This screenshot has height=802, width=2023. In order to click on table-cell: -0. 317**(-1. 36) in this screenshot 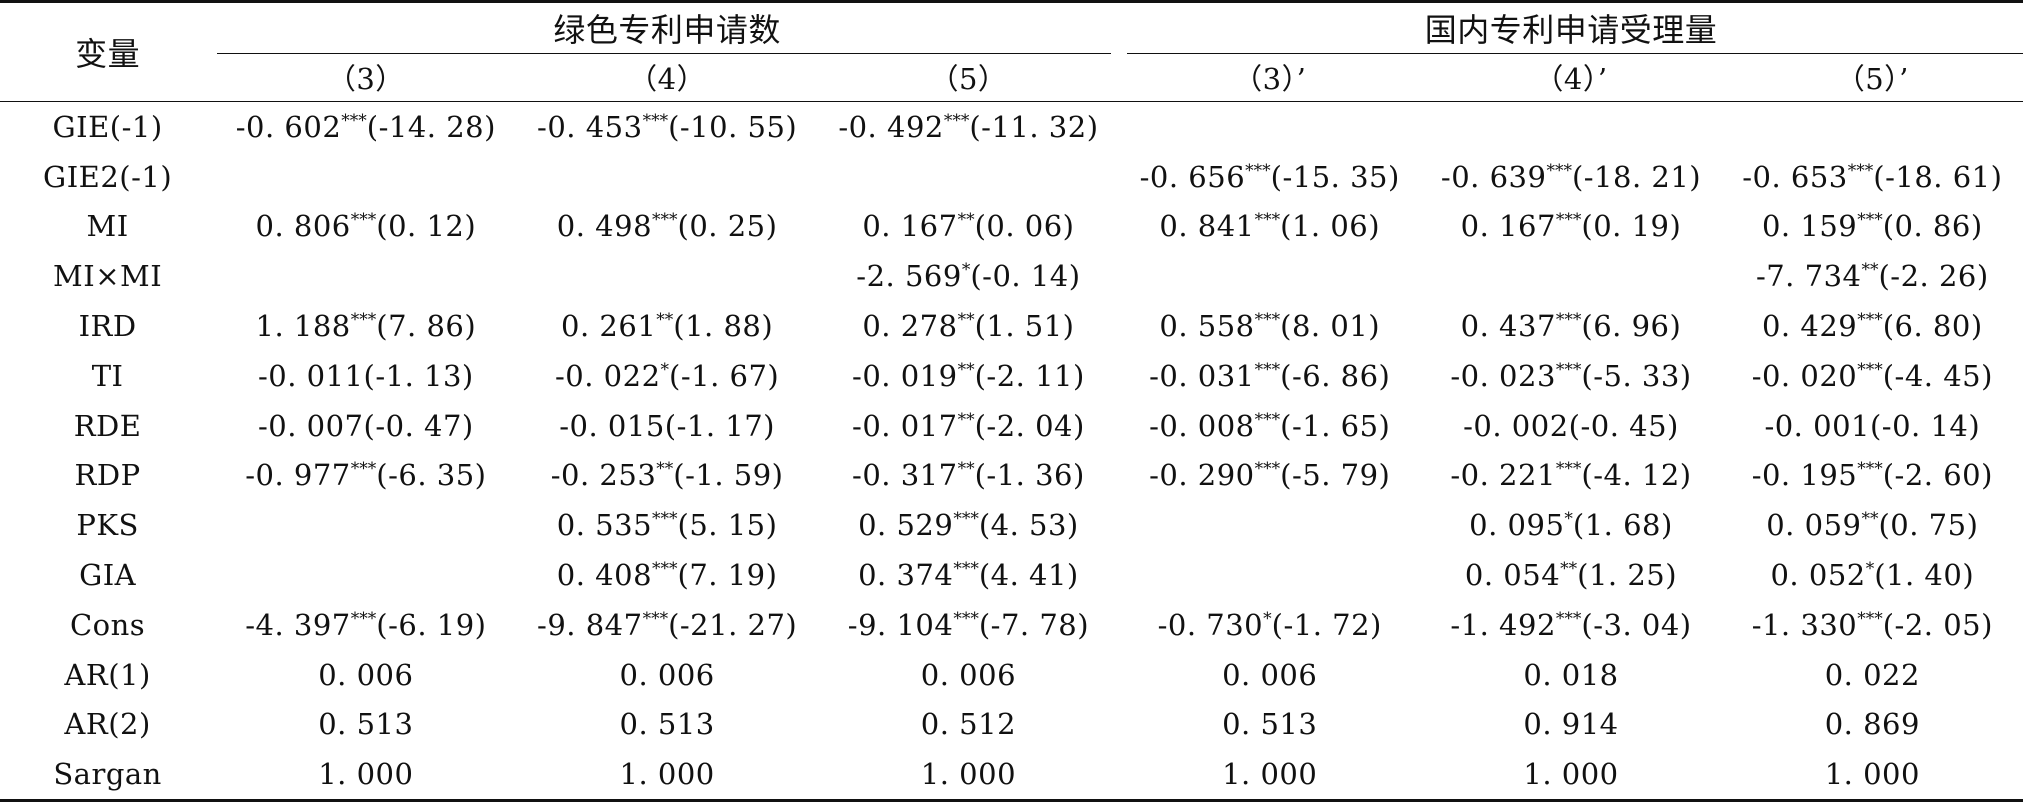, I will do `click(968, 476)`.